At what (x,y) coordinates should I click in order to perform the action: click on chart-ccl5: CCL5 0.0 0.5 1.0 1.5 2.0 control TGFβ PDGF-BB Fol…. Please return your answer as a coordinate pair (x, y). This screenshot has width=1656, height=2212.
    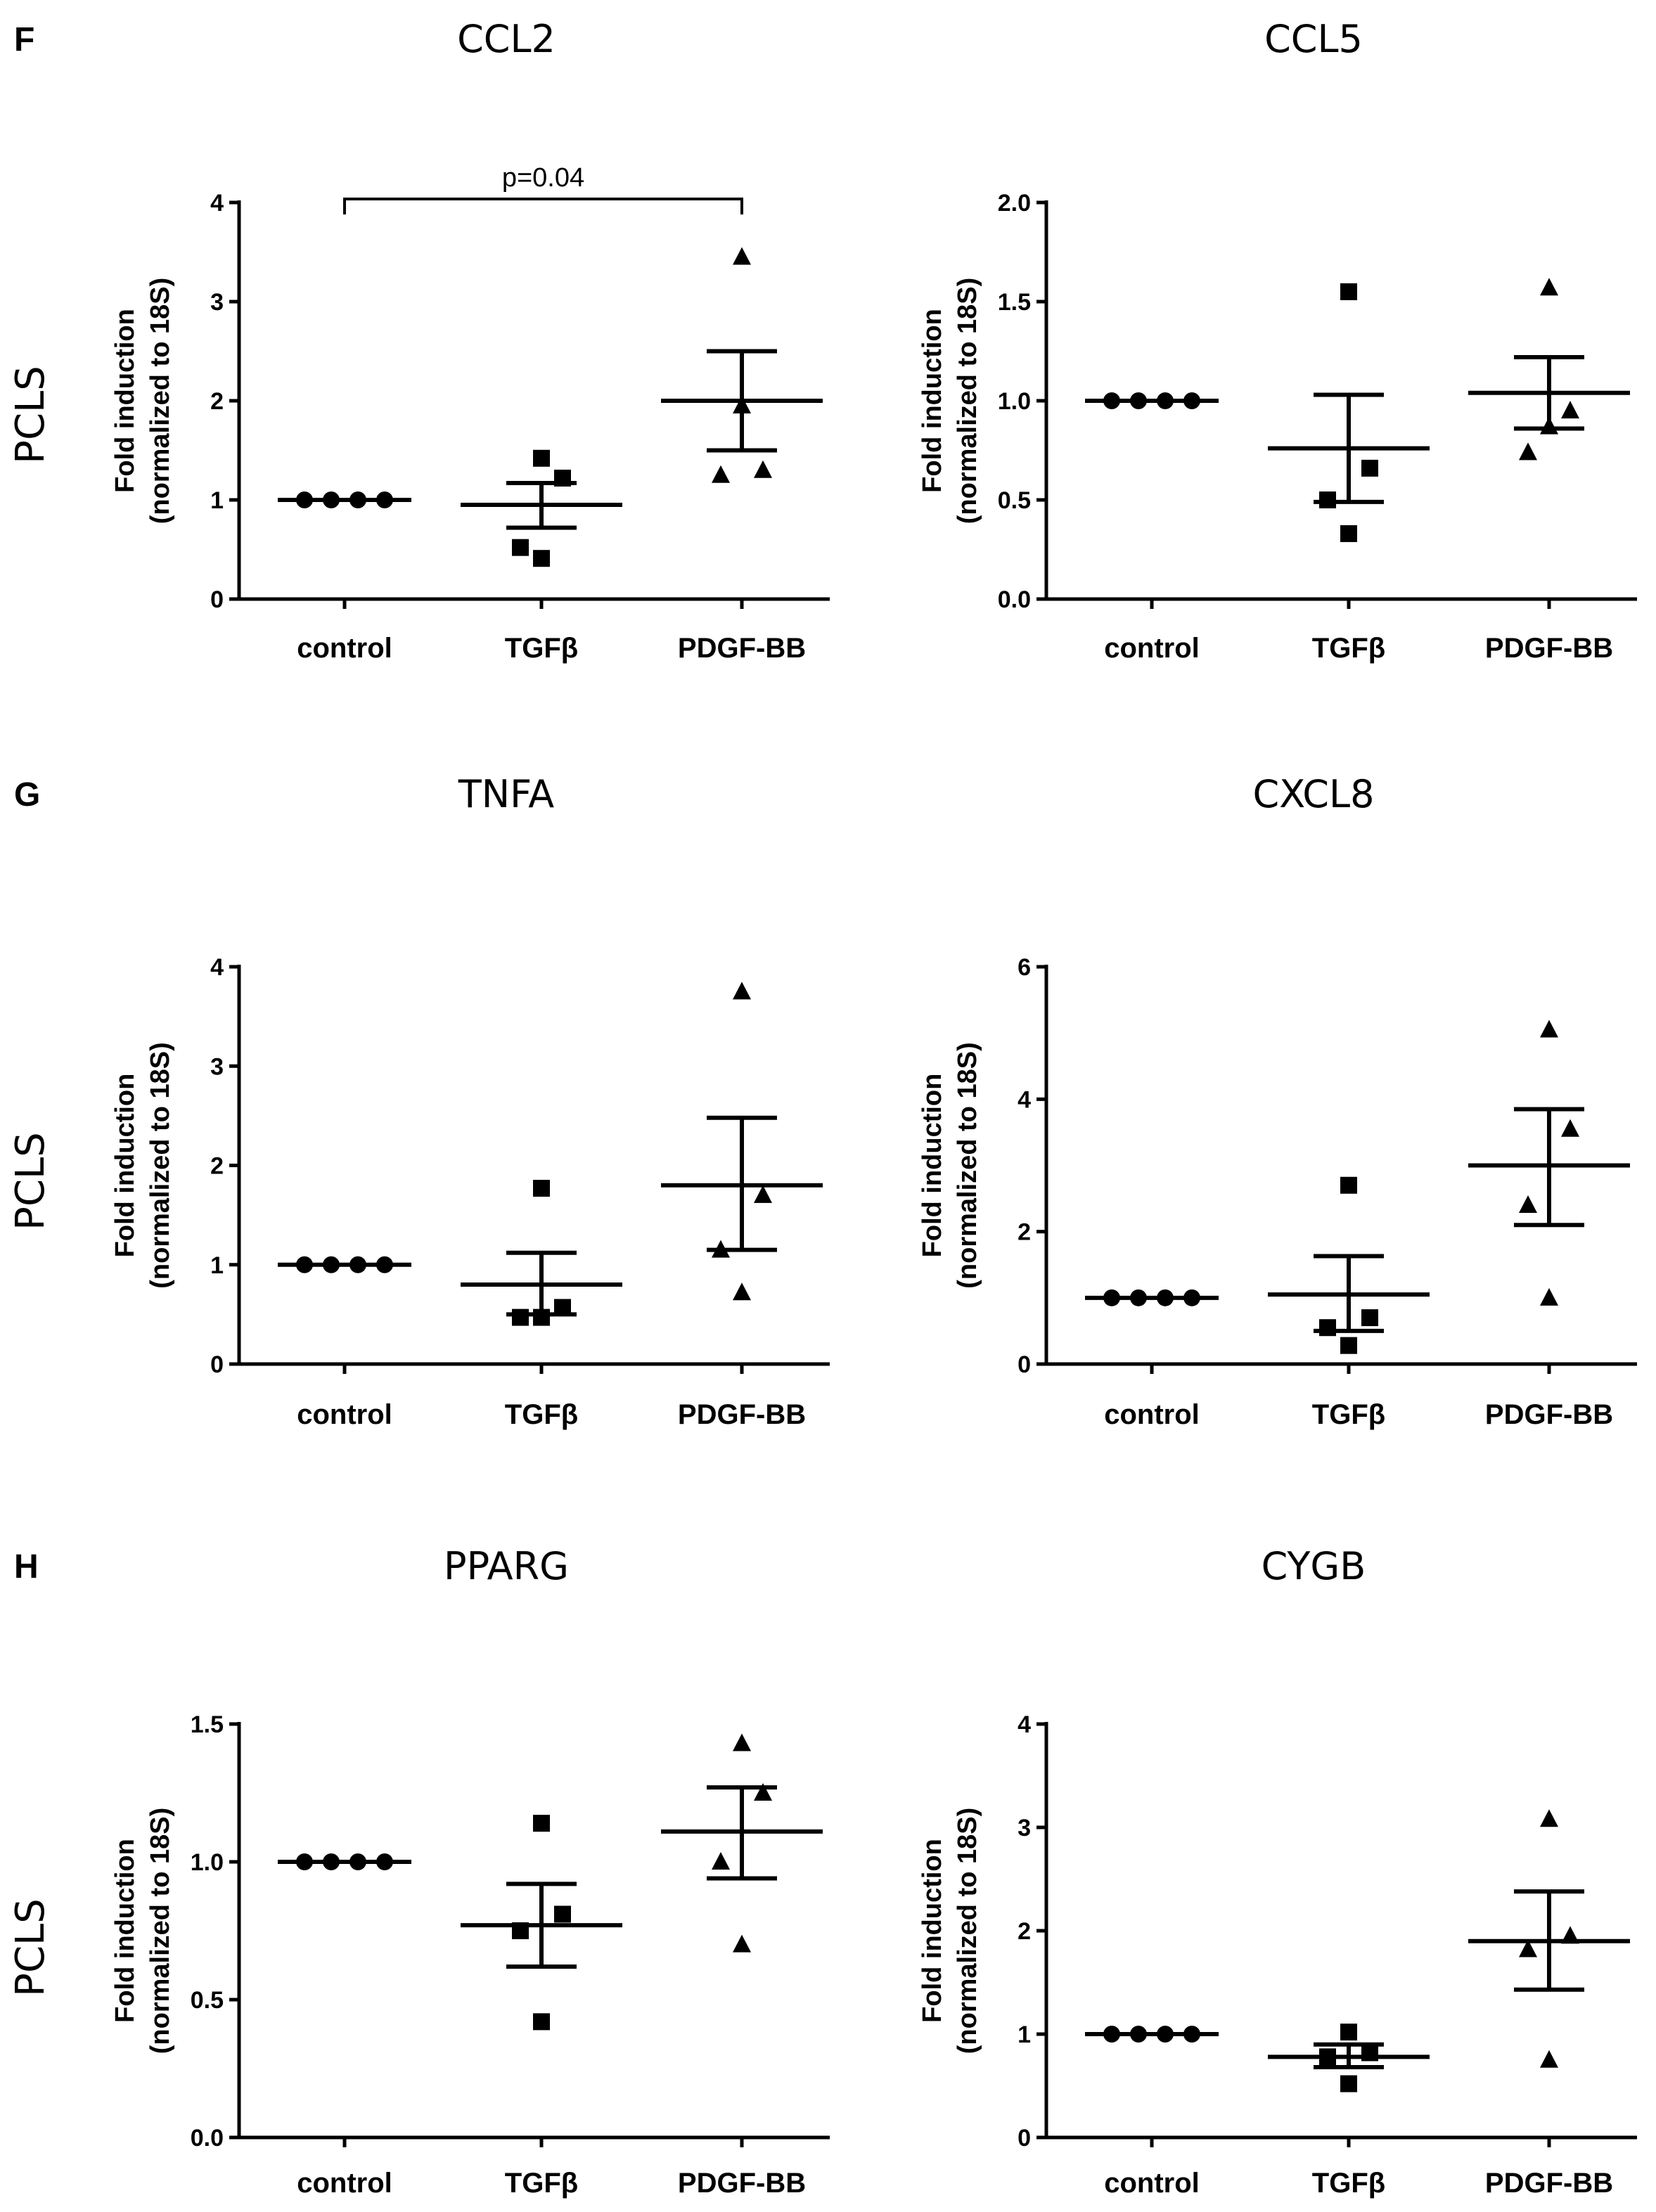
    Looking at the image, I should click on (1277, 341).